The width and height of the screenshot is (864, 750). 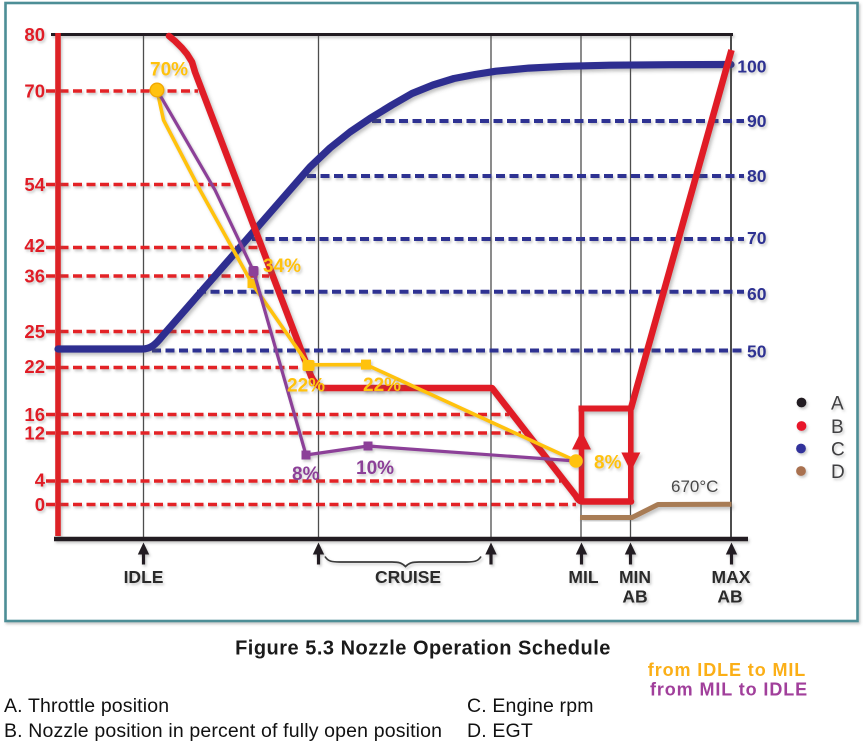 What do you see at coordinates (375, 468) in the screenshot?
I see `svg-text: 10%` at bounding box center [375, 468].